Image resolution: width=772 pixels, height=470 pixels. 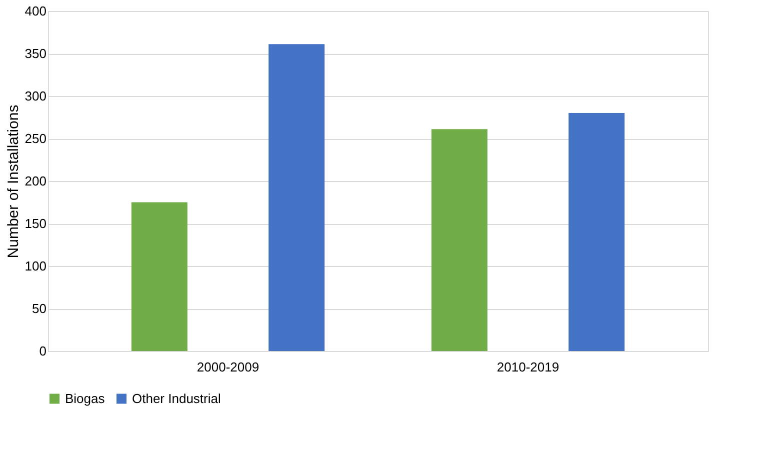 I want to click on y-axis-title: Number of Installations, so click(x=13, y=181).